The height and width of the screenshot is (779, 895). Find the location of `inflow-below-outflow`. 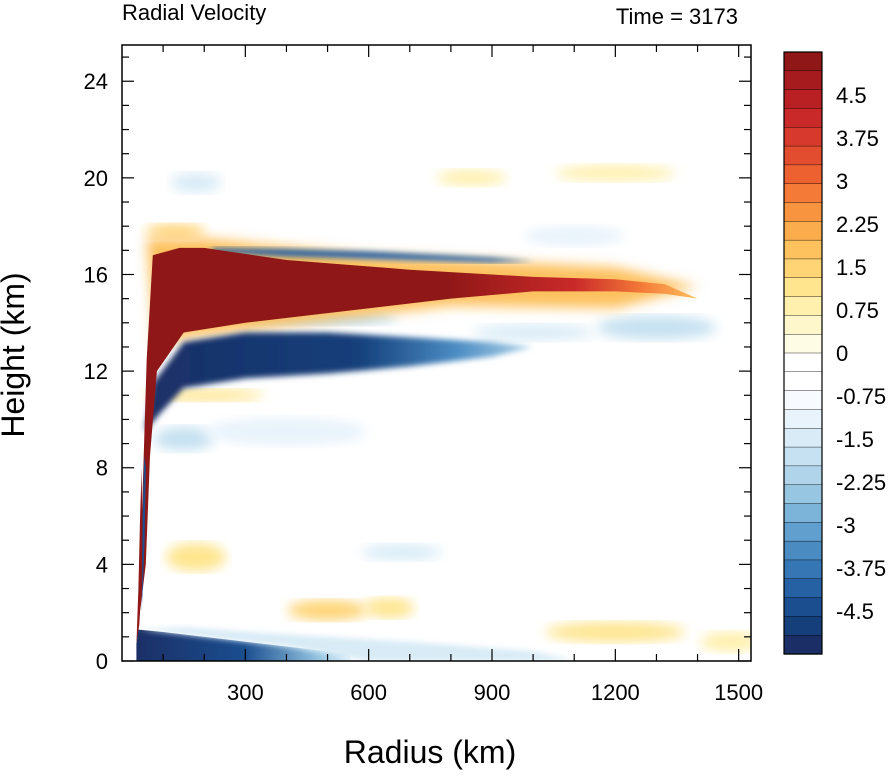

inflow-below-outflow is located at coordinates (339, 382).